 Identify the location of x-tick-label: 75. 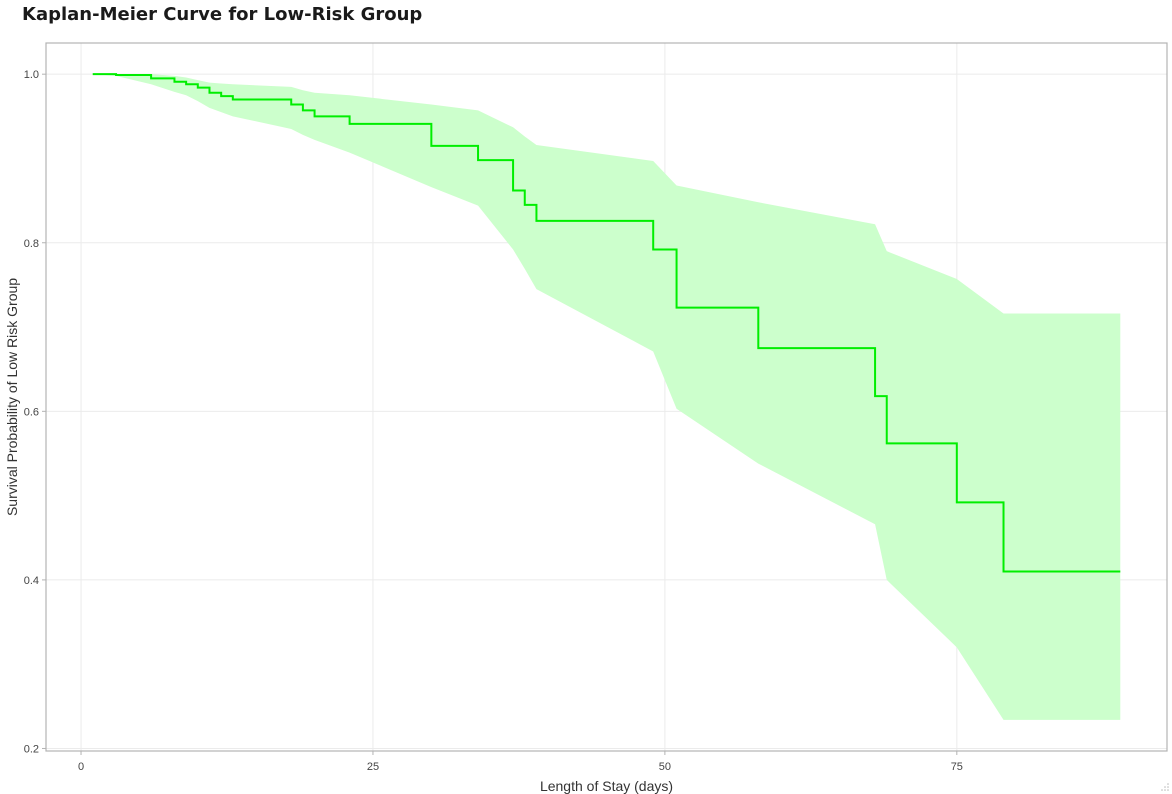
(957, 767).